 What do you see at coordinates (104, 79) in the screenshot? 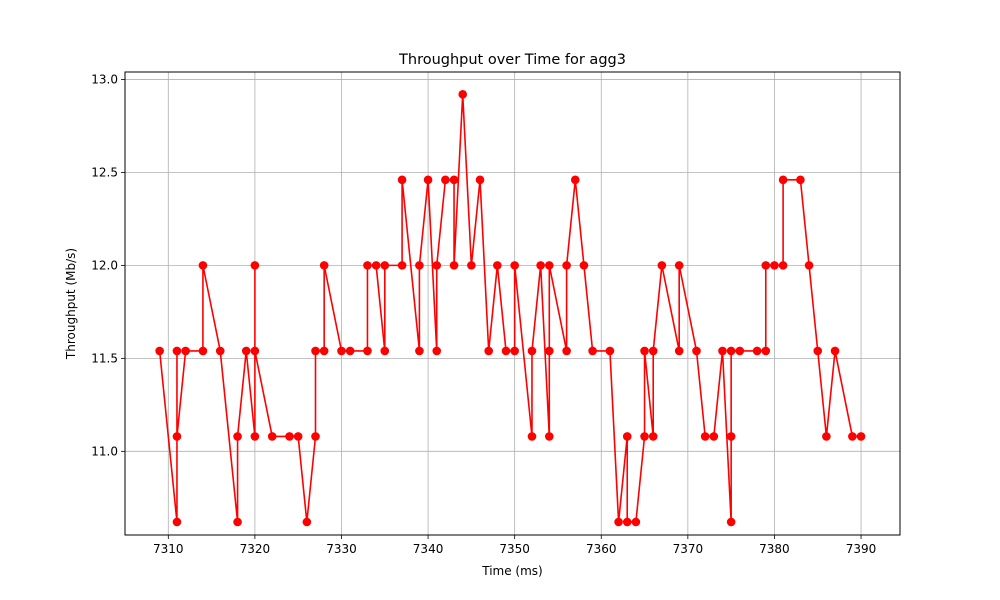
I see `y-tick-label: 13.0` at bounding box center [104, 79].